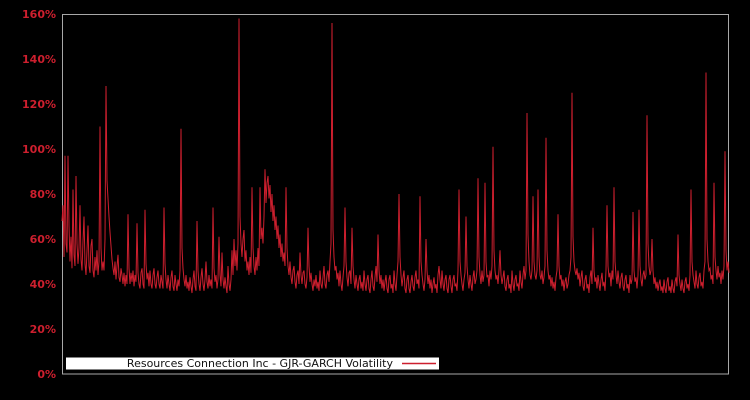 The width and height of the screenshot is (750, 400). What do you see at coordinates (43, 329) in the screenshot?
I see `y-tick-label: 20%` at bounding box center [43, 329].